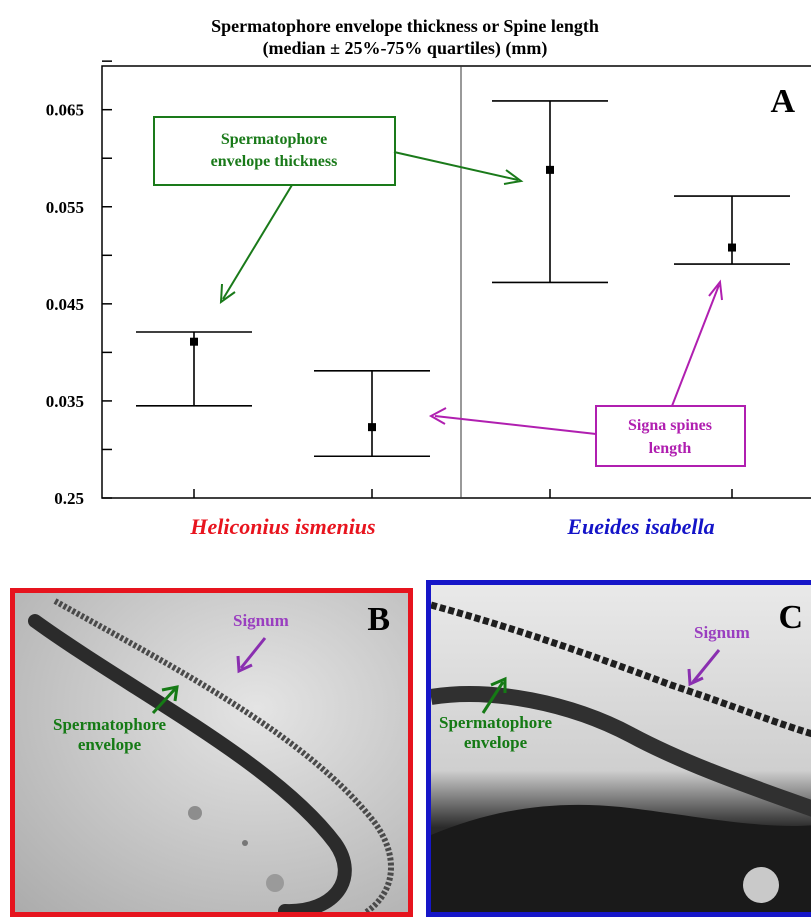  I want to click on envelope-annotation-line2: envelope thickness, so click(274, 161).